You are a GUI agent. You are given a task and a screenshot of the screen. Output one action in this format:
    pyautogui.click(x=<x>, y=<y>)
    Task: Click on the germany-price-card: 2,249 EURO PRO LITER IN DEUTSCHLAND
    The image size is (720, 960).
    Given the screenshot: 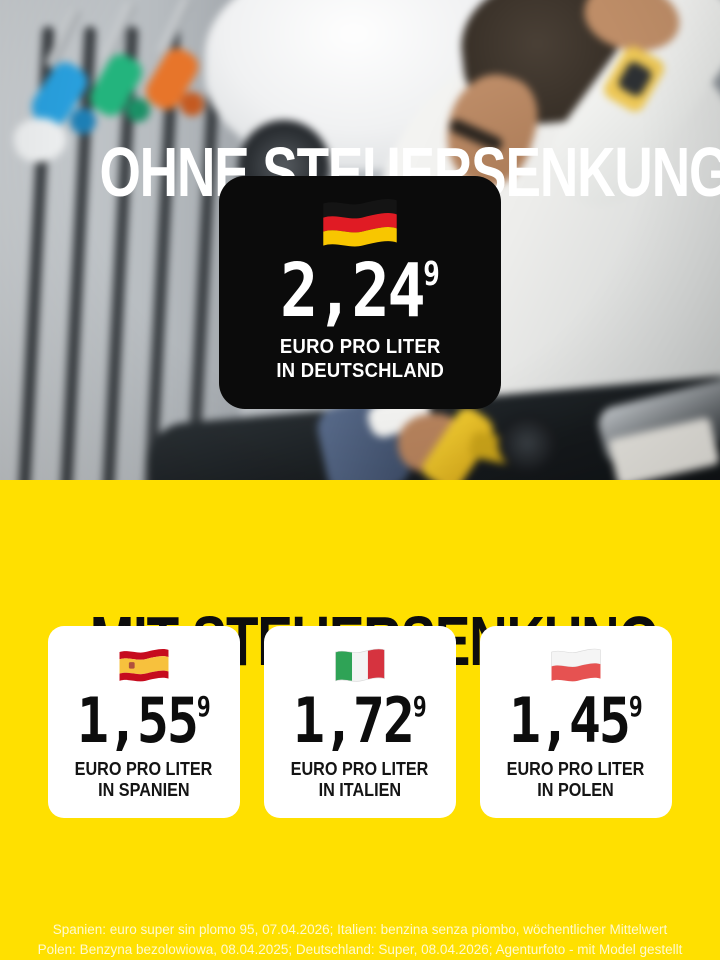 What is the action you would take?
    pyautogui.click(x=360, y=292)
    